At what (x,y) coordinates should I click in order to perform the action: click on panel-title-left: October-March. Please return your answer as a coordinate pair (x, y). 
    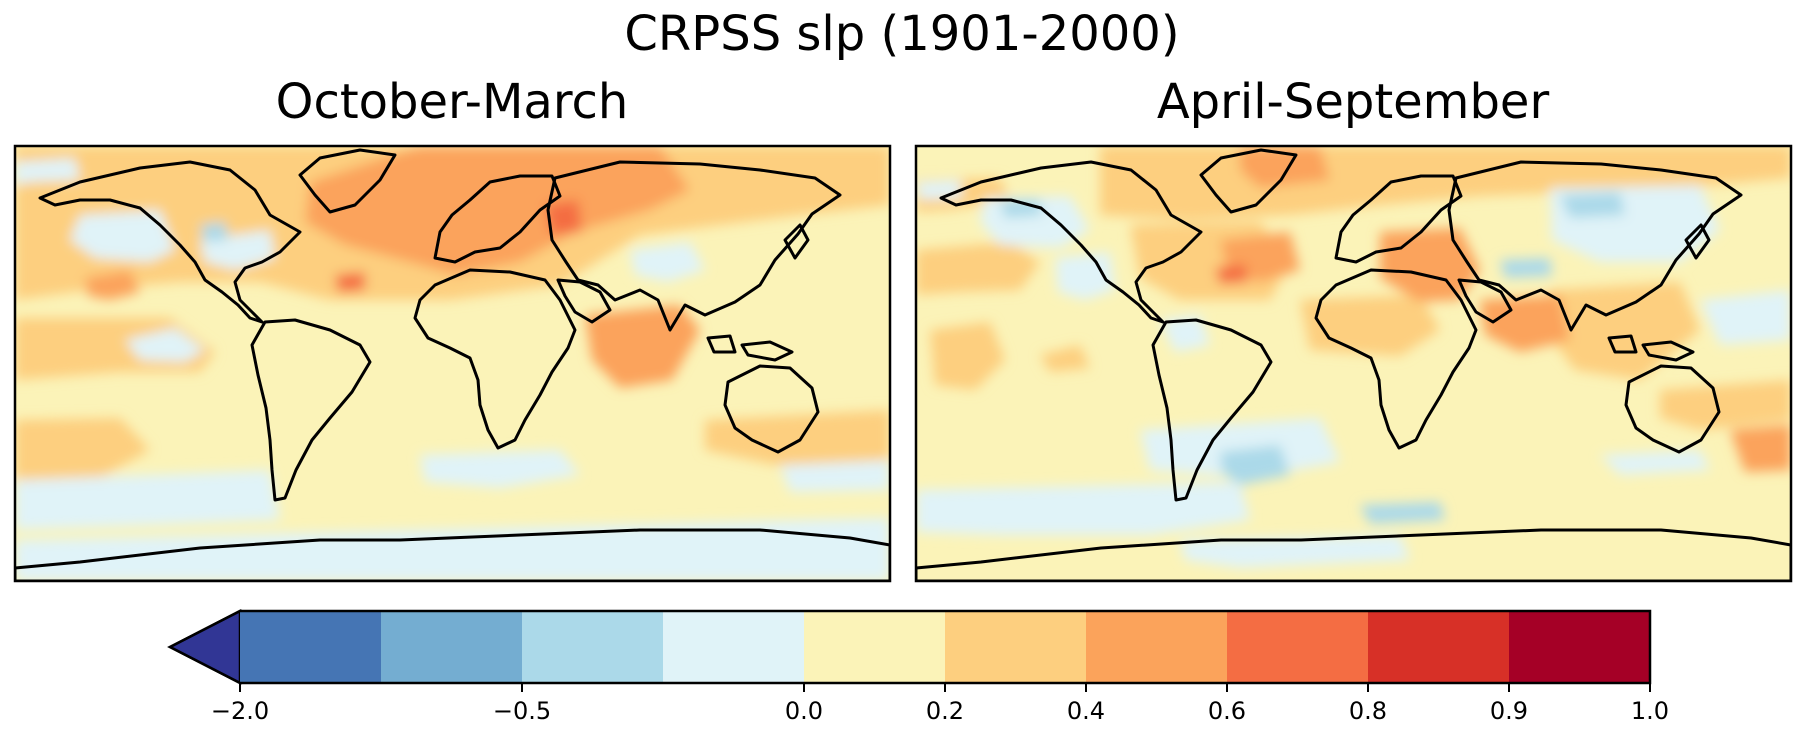
    Looking at the image, I should click on (452, 102).